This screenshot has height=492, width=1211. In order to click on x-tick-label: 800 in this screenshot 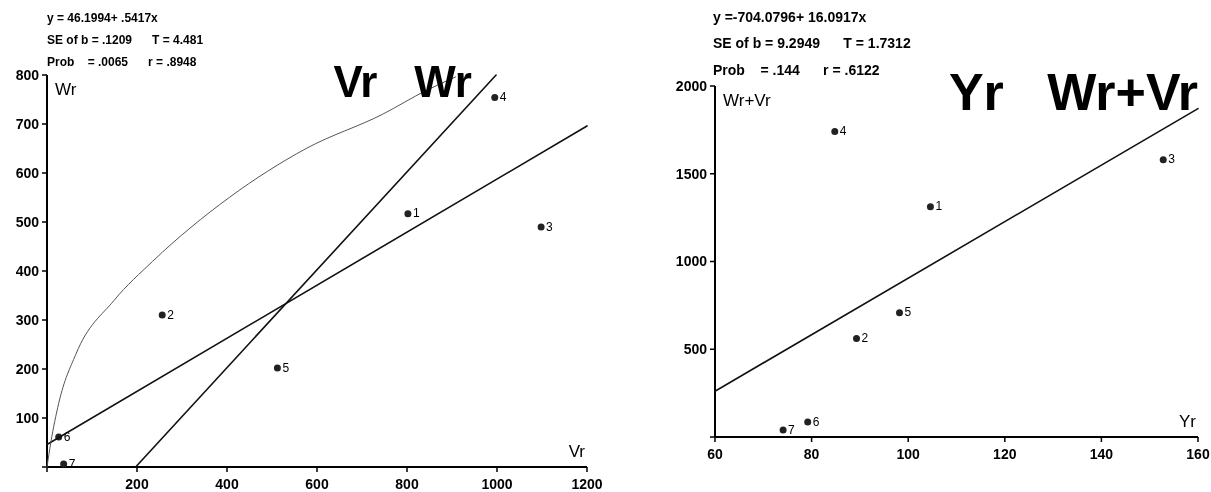, I will do `click(407, 484)`.